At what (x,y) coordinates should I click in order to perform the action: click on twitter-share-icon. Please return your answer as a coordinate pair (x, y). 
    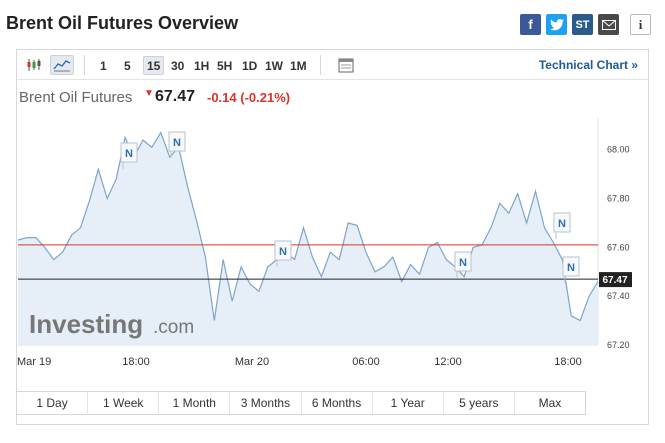
    Looking at the image, I should click on (556, 24).